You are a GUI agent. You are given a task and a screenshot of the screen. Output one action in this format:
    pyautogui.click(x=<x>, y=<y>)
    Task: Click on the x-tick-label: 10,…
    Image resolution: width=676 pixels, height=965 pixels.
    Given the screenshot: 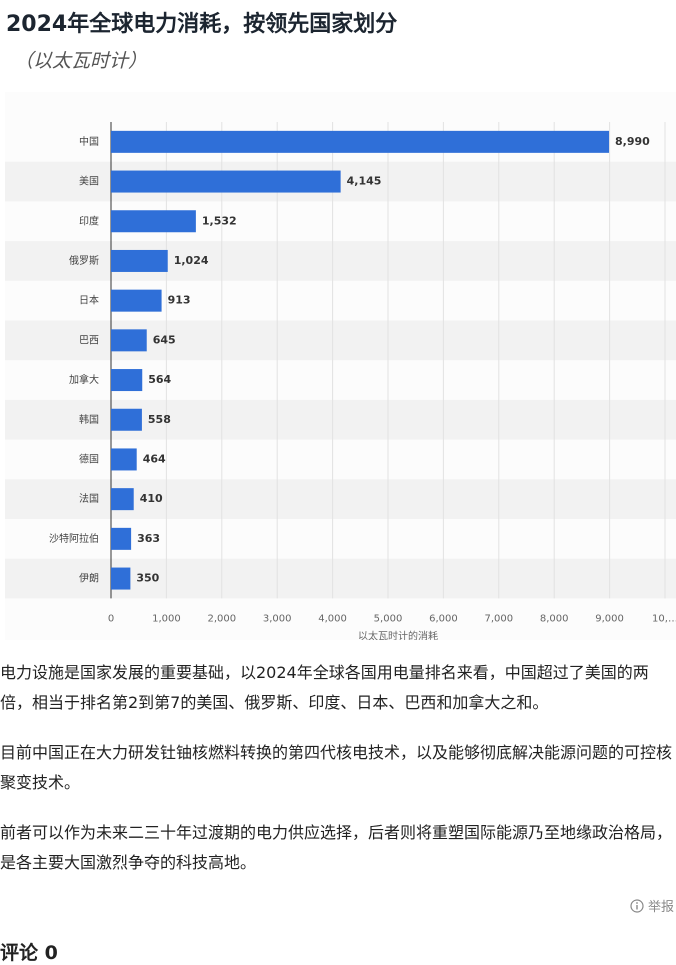 What is the action you would take?
    pyautogui.click(x=664, y=618)
    